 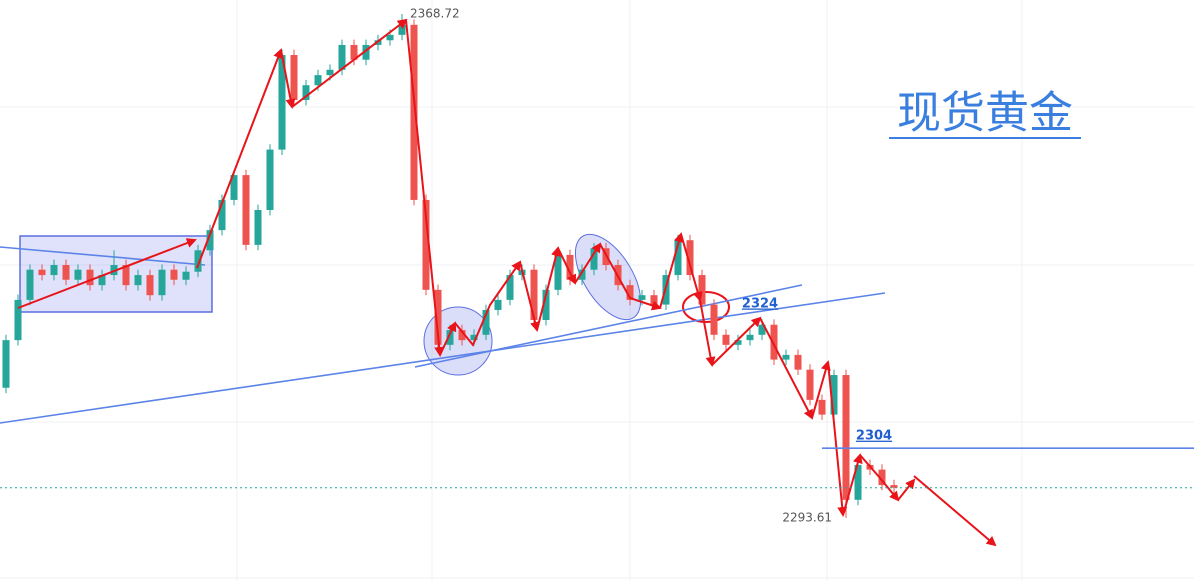 I want to click on chart-title: 现货黄金, so click(x=985, y=113).